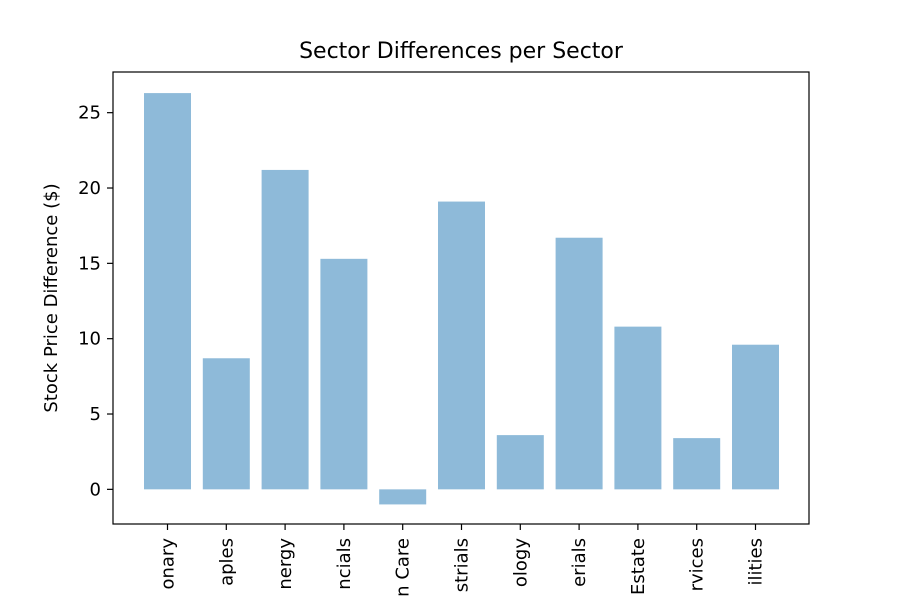  I want to click on x-tick-label-1: aples, so click(226, 562).